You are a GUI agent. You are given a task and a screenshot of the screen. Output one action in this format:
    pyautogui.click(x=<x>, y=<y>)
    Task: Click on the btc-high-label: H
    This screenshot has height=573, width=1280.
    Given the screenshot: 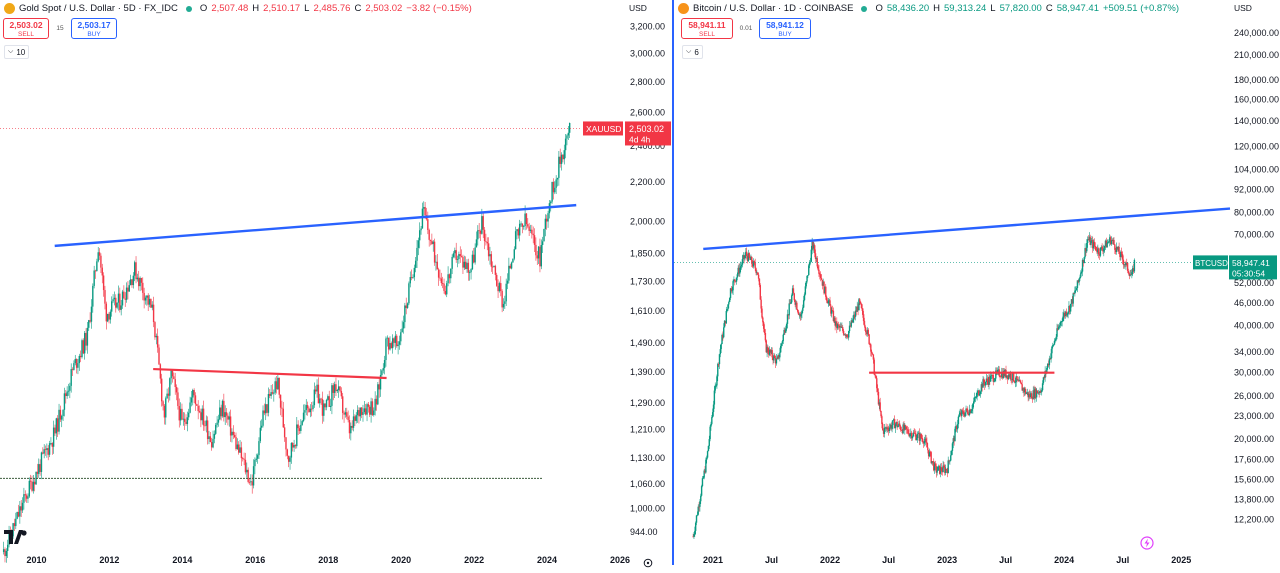 What is the action you would take?
    pyautogui.click(x=937, y=8)
    